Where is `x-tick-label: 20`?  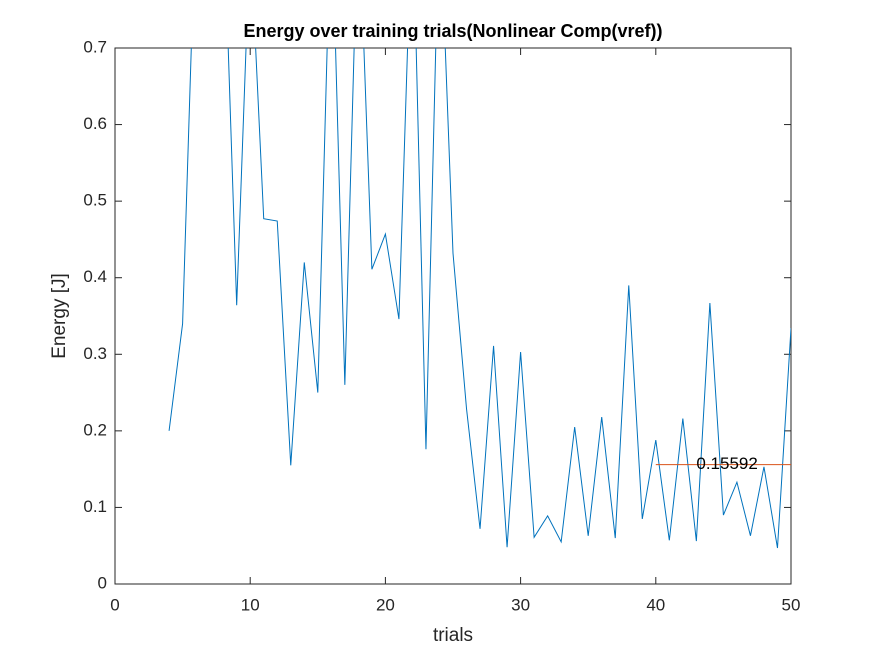
x-tick-label: 20 is located at coordinates (385, 604).